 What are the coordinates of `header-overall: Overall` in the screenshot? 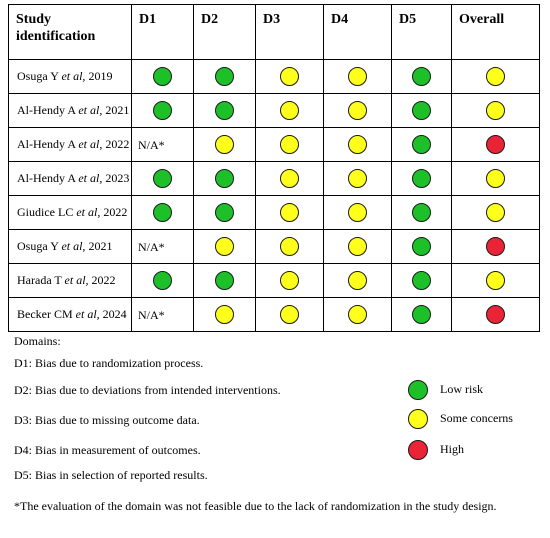 It's located at (495, 32).